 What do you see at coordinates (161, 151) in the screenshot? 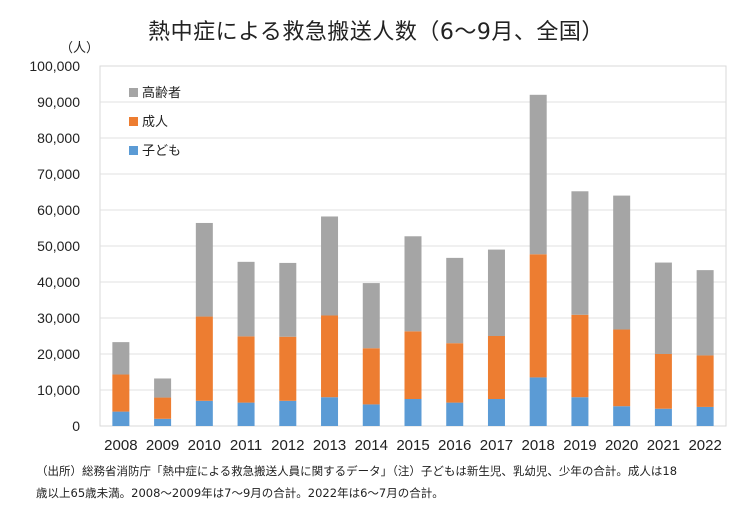
I see `legend-label: 子ども` at bounding box center [161, 151].